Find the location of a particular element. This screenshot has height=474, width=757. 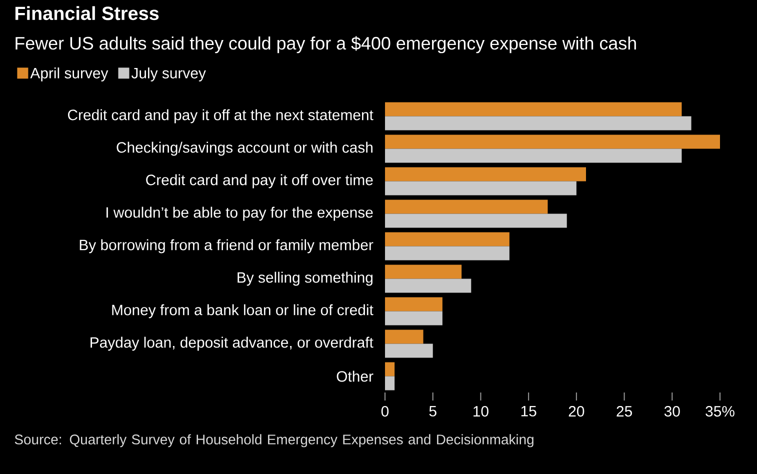

x-tick-label: 5 is located at coordinates (432, 411).